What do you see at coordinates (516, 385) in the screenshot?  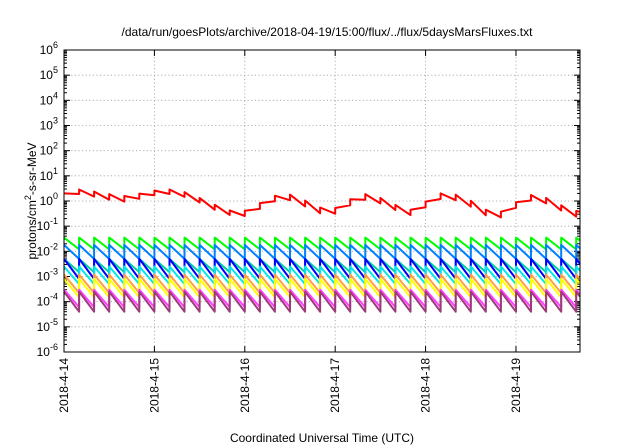 I see `x-tick-label: 2018-4-19` at bounding box center [516, 385].